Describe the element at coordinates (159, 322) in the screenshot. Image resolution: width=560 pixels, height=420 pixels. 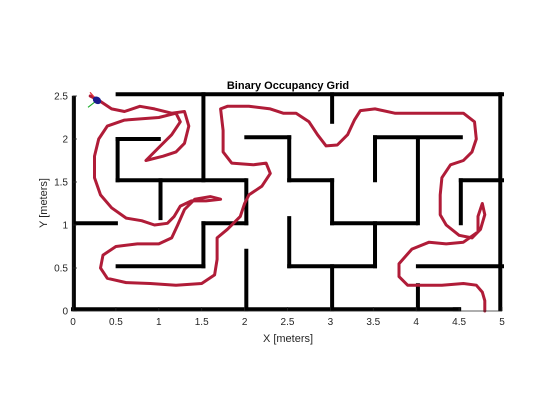
I see `x-tick-label: 1` at that location.